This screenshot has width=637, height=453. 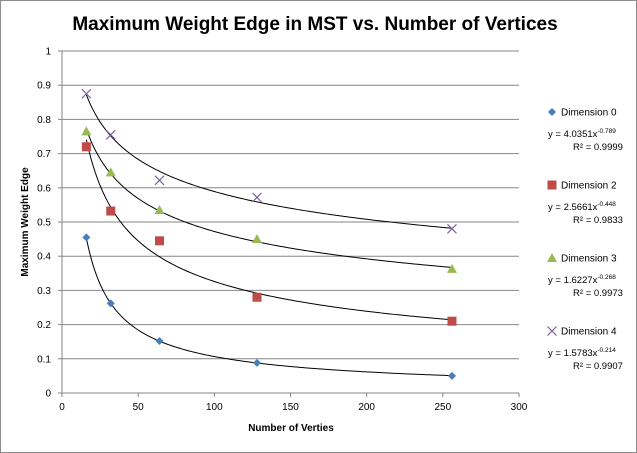 I want to click on x-tick-label: 200, so click(x=366, y=407).